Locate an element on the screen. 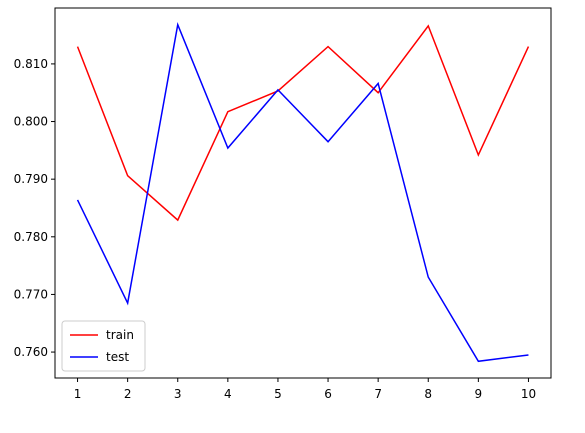  y-tick-label: 0.810 is located at coordinates (31, 64).